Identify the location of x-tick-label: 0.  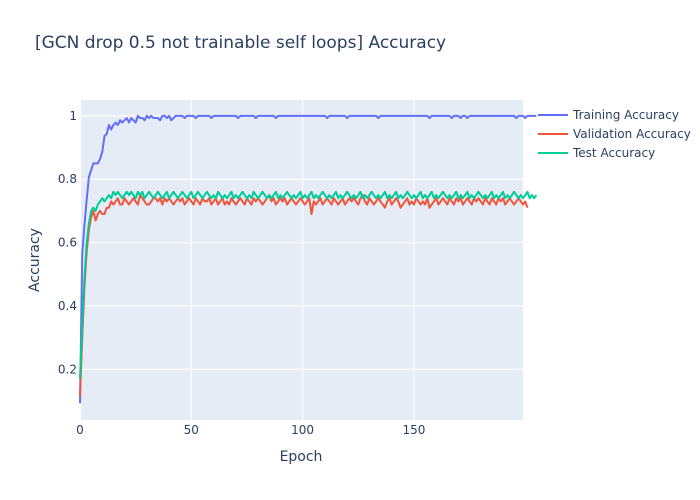
(80, 430).